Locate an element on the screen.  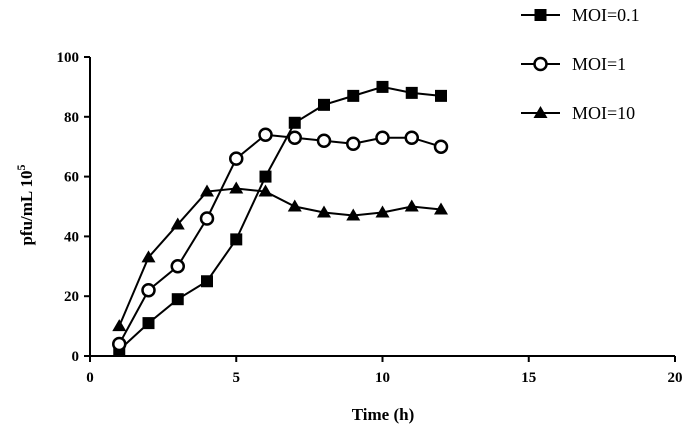
legend-label: MOI=10 is located at coordinates (603, 113).